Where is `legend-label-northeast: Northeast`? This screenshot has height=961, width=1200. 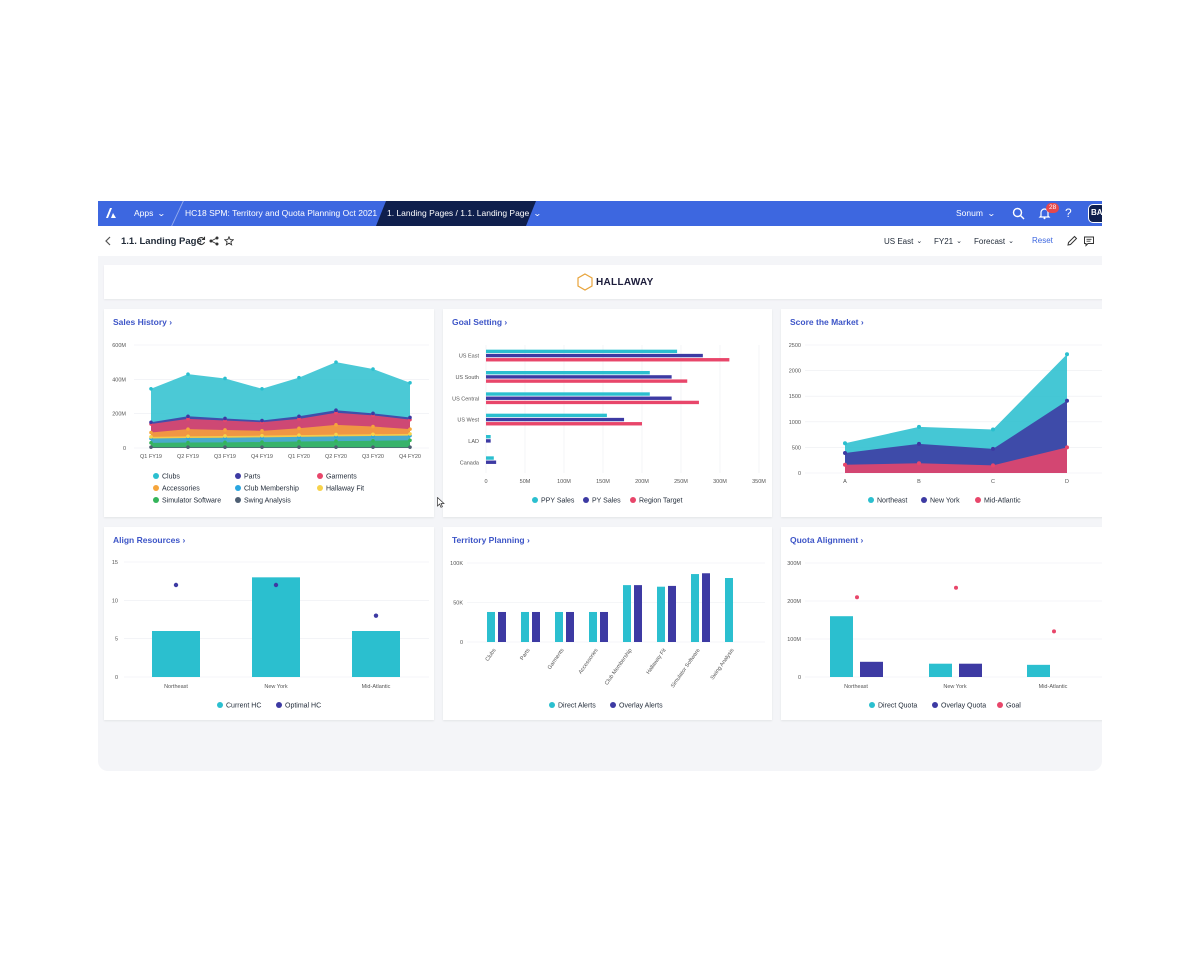 legend-label-northeast: Northeast is located at coordinates (892, 501).